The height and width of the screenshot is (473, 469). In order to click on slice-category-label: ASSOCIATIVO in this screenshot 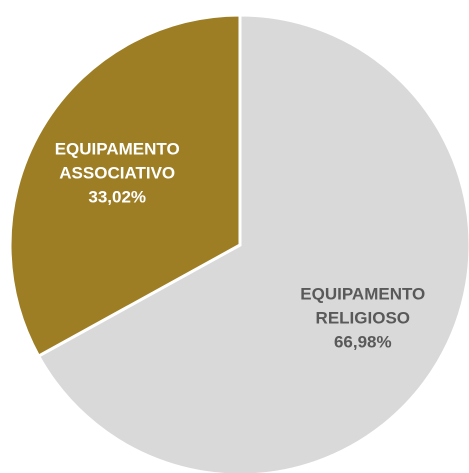, I will do `click(117, 172)`.